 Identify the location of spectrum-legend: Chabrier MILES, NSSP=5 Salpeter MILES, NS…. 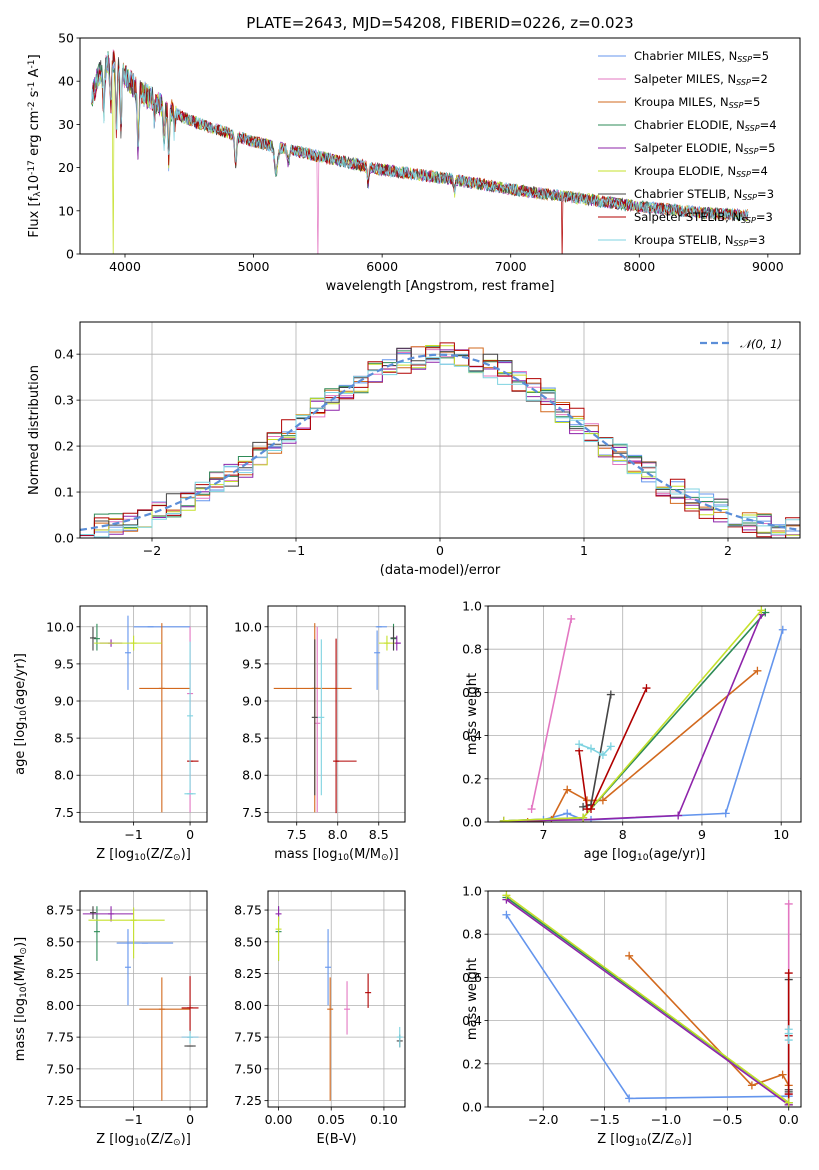
(687, 148).